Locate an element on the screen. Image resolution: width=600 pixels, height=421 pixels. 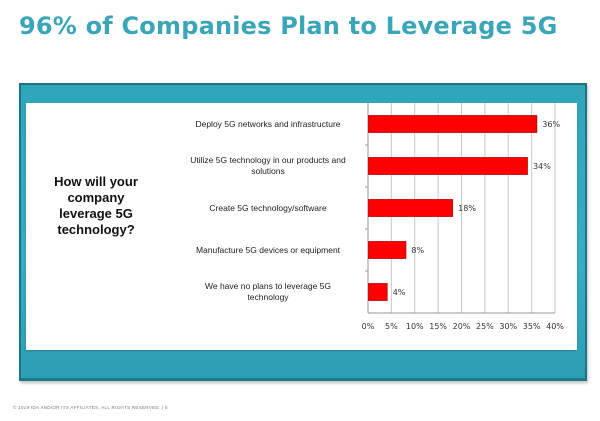
data-label: 8% is located at coordinates (417, 250).